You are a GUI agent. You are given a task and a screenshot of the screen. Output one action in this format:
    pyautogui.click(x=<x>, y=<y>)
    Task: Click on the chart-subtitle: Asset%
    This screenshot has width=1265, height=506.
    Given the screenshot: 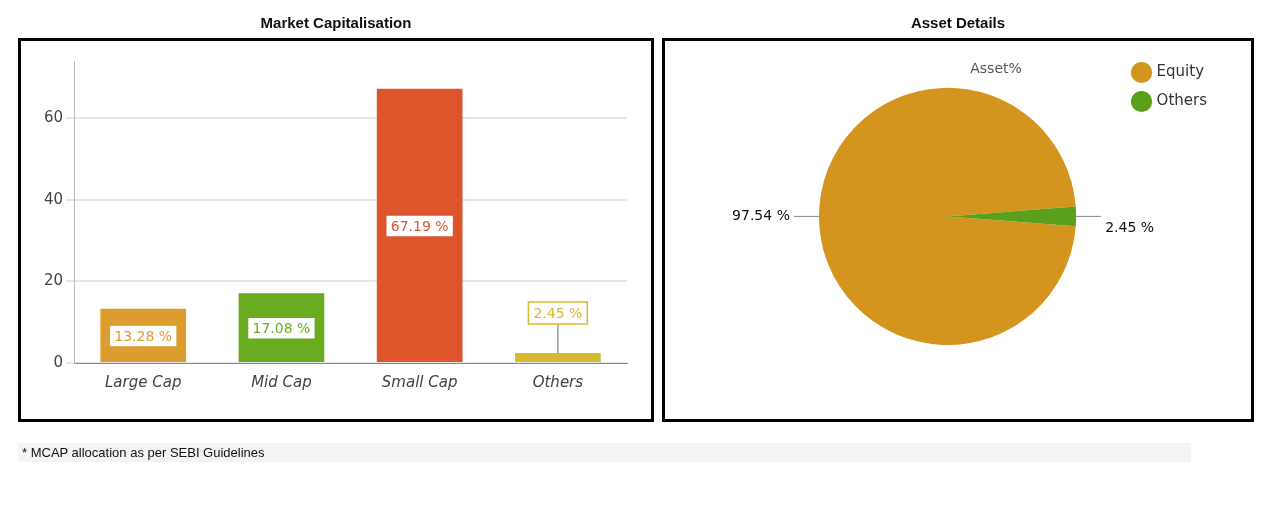 What is the action you would take?
    pyautogui.click(x=996, y=68)
    